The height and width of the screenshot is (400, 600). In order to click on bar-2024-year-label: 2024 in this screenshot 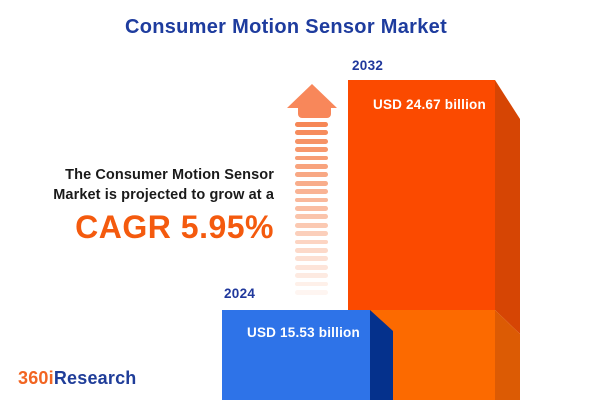, I will do `click(240, 293)`.